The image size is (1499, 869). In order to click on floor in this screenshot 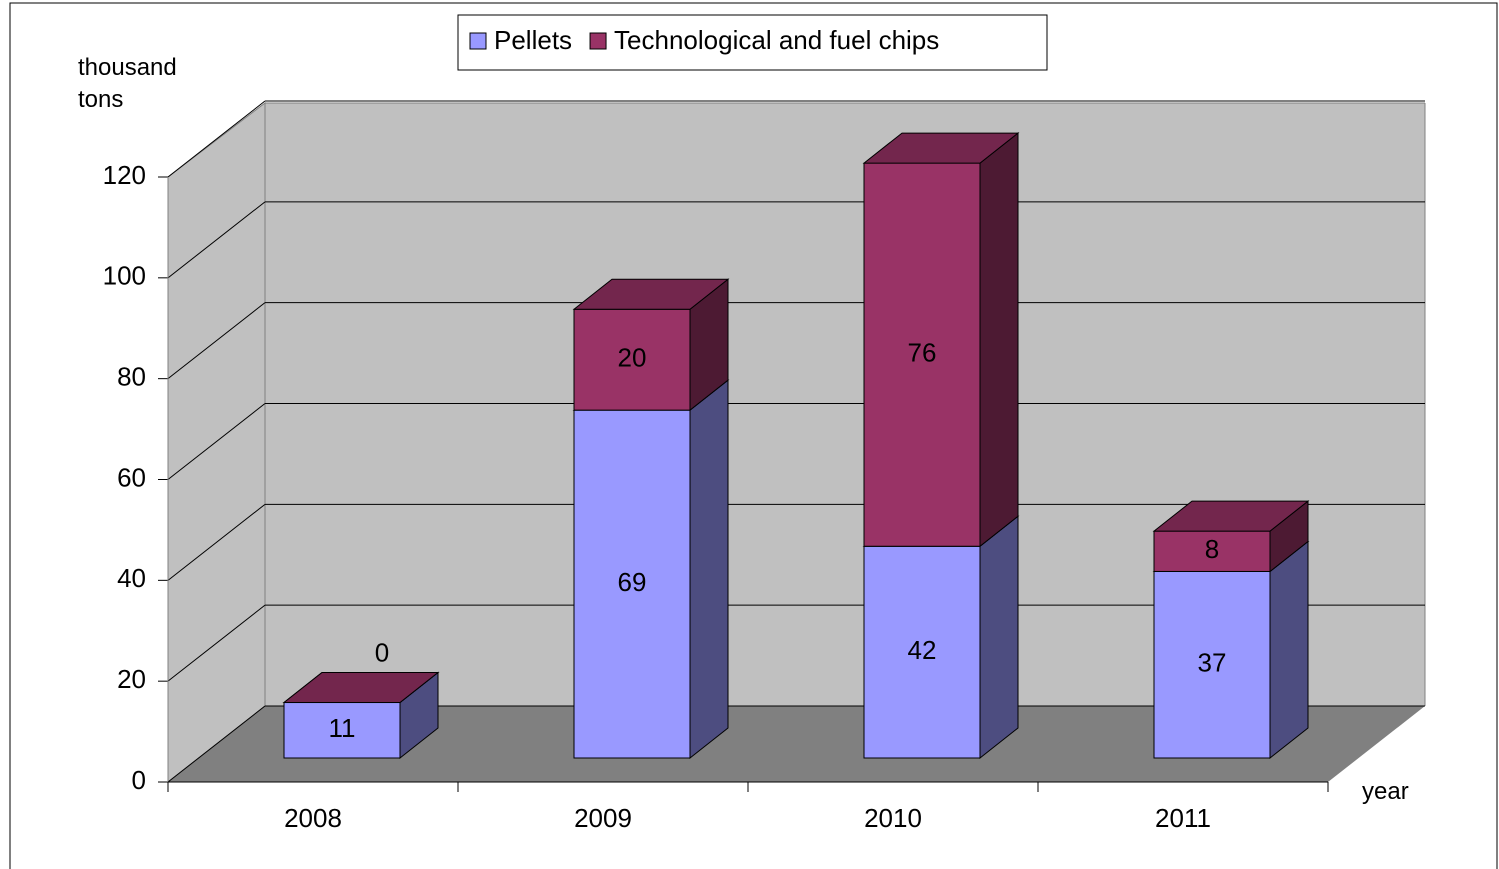, I will do `click(796, 744)`.